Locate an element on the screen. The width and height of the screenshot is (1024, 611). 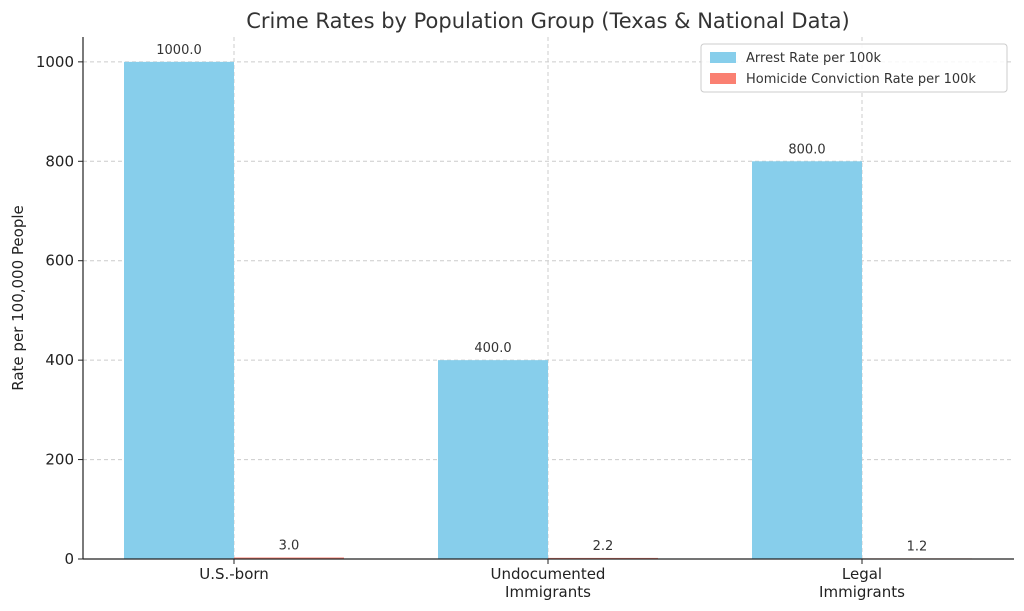
y-axis-label: Rate per 100,000 People is located at coordinates (18, 297).